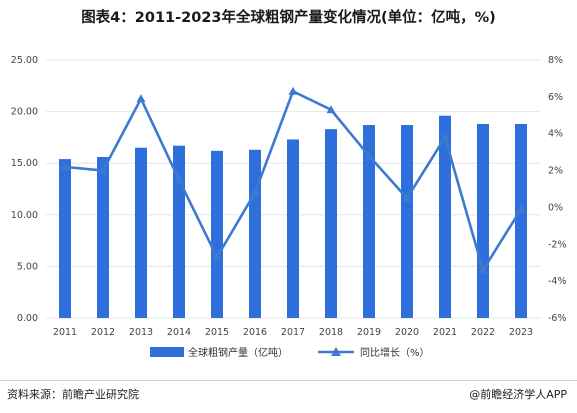 Image resolution: width=577 pixels, height=413 pixels. I want to click on footer-divider, so click(288, 380).